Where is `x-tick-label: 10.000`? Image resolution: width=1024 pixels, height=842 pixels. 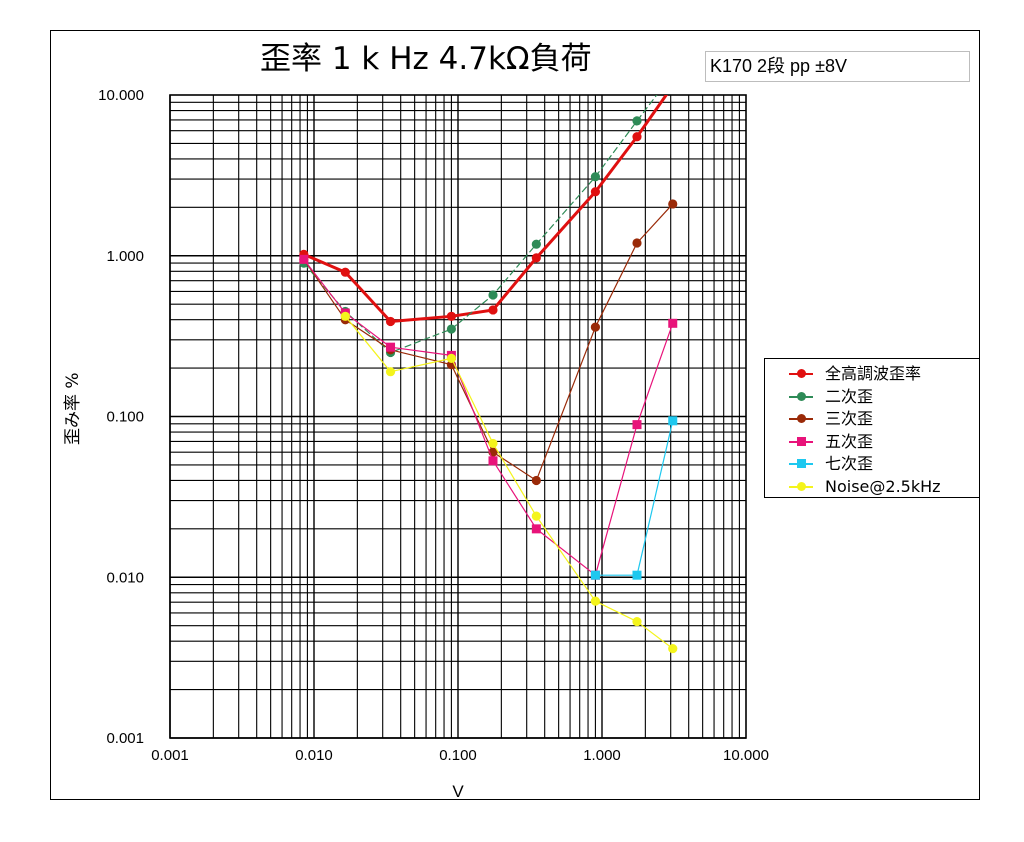
x-tick-label: 10.000 is located at coordinates (746, 755).